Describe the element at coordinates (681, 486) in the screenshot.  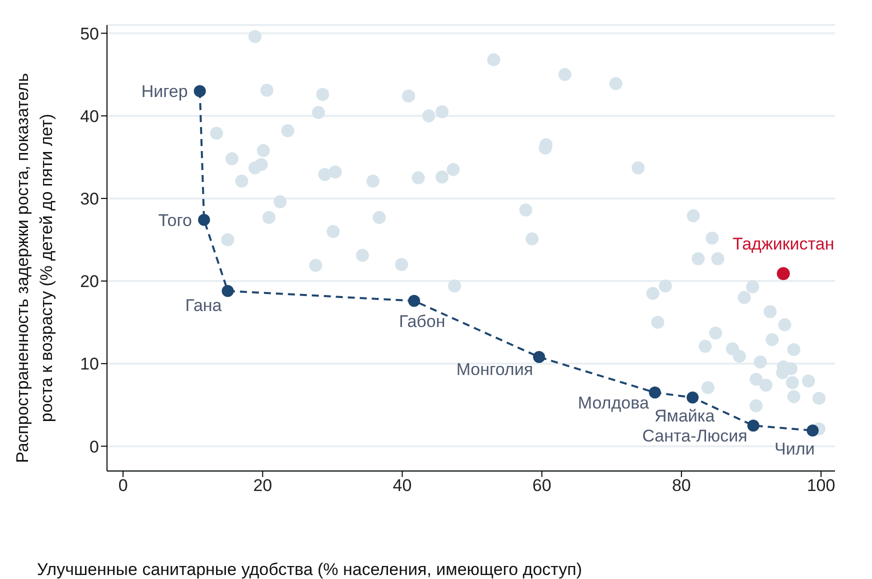
I see `x-tick-label: 80` at that location.